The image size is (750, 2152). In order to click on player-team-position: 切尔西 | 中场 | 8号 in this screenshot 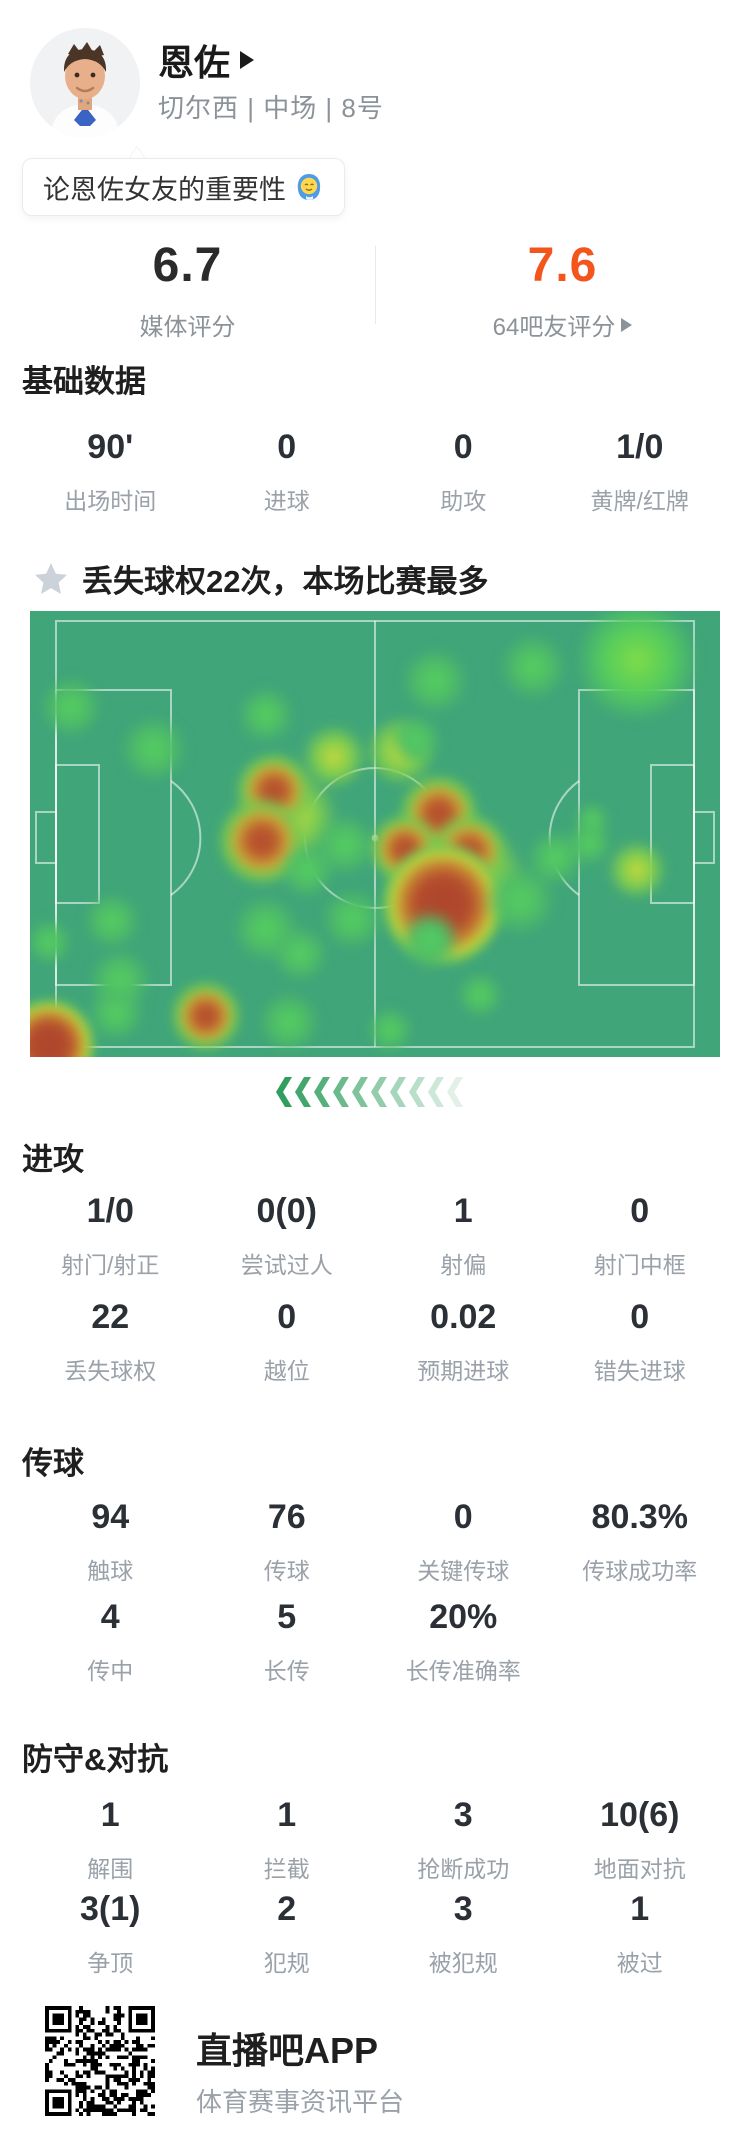, I will do `click(271, 108)`.